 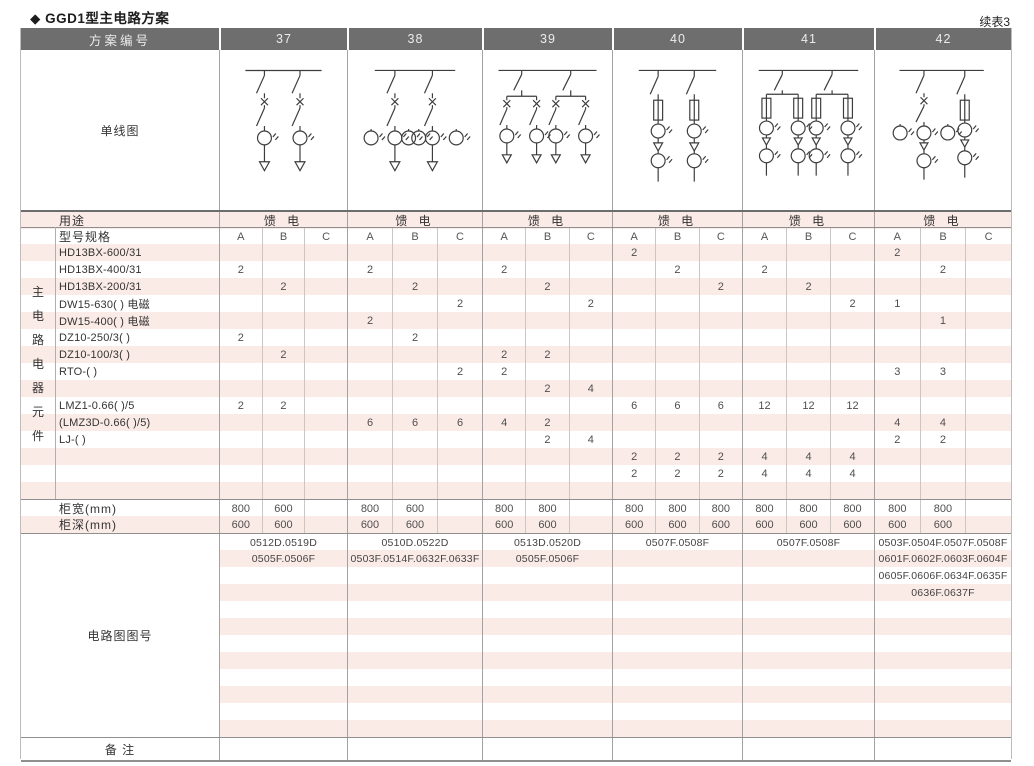 I want to click on component-row-label: DZ10-250/3( ), so click(x=95, y=337).